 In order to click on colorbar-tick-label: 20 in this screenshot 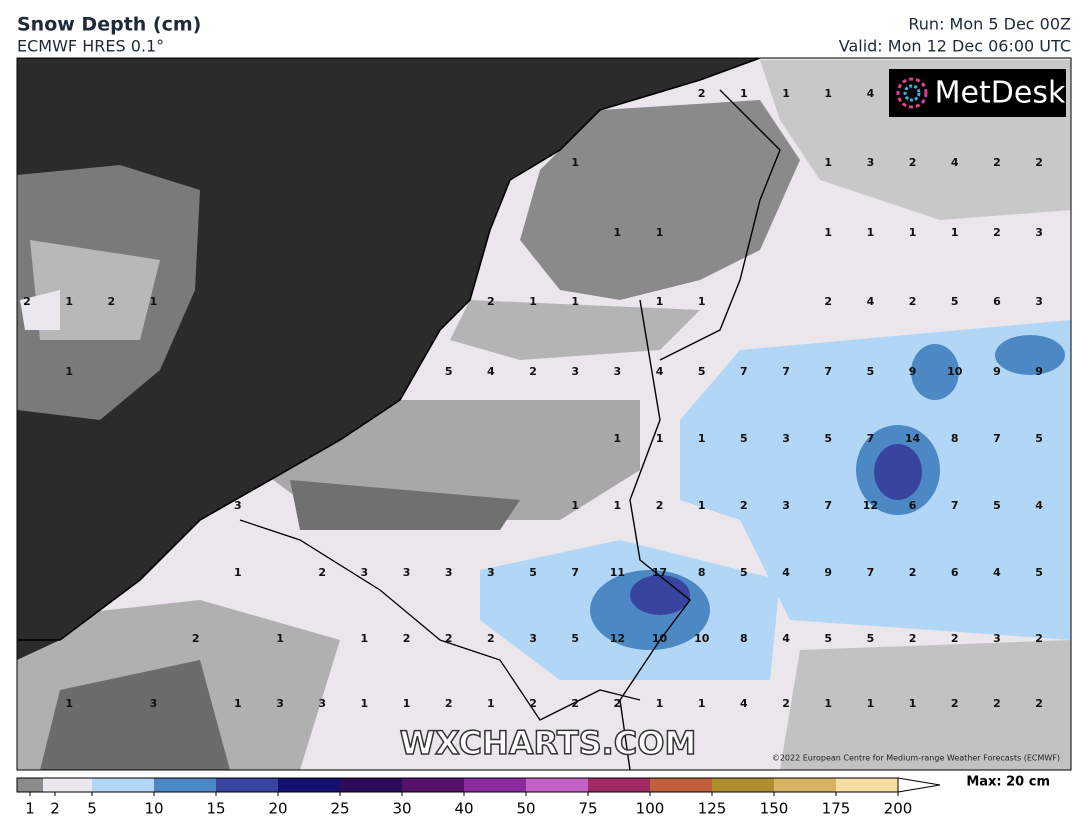, I will do `click(277, 809)`.